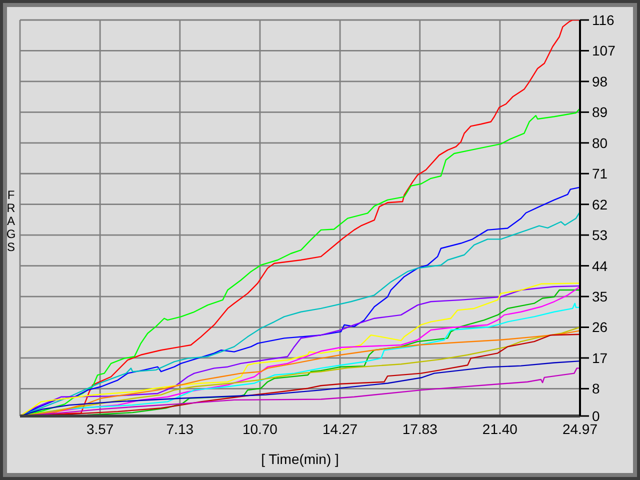 Image resolution: width=640 pixels, height=480 pixels. Describe the element at coordinates (600, 266) in the screenshot. I see `y-tick-label: 44` at that location.